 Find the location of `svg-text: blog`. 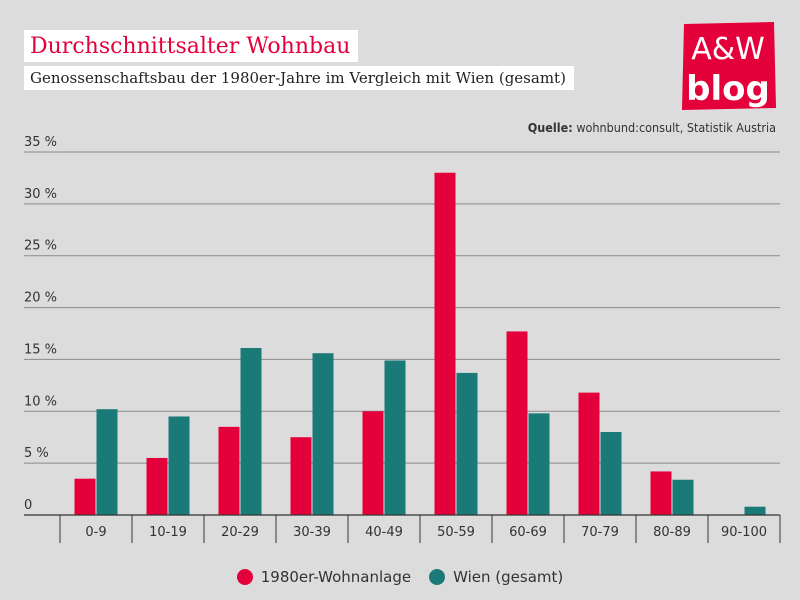

svg-text: blog is located at coordinates (728, 89).